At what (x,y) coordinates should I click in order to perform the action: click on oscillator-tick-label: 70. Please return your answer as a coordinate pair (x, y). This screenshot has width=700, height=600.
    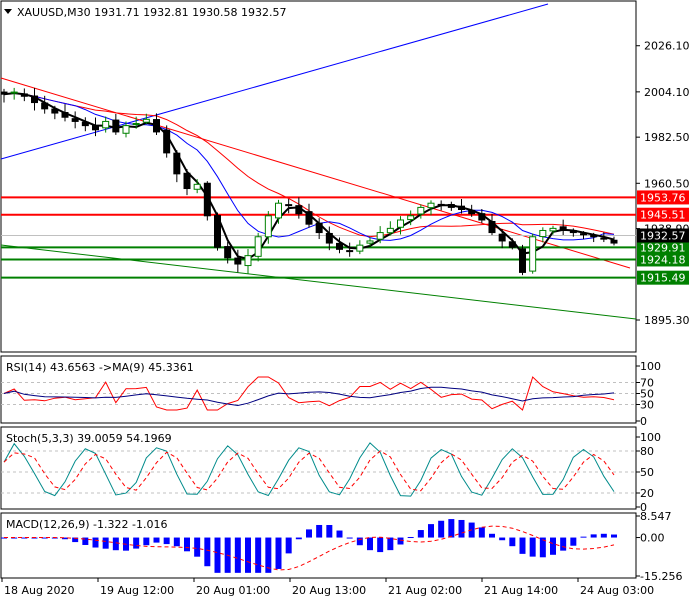
    Looking at the image, I should click on (647, 383).